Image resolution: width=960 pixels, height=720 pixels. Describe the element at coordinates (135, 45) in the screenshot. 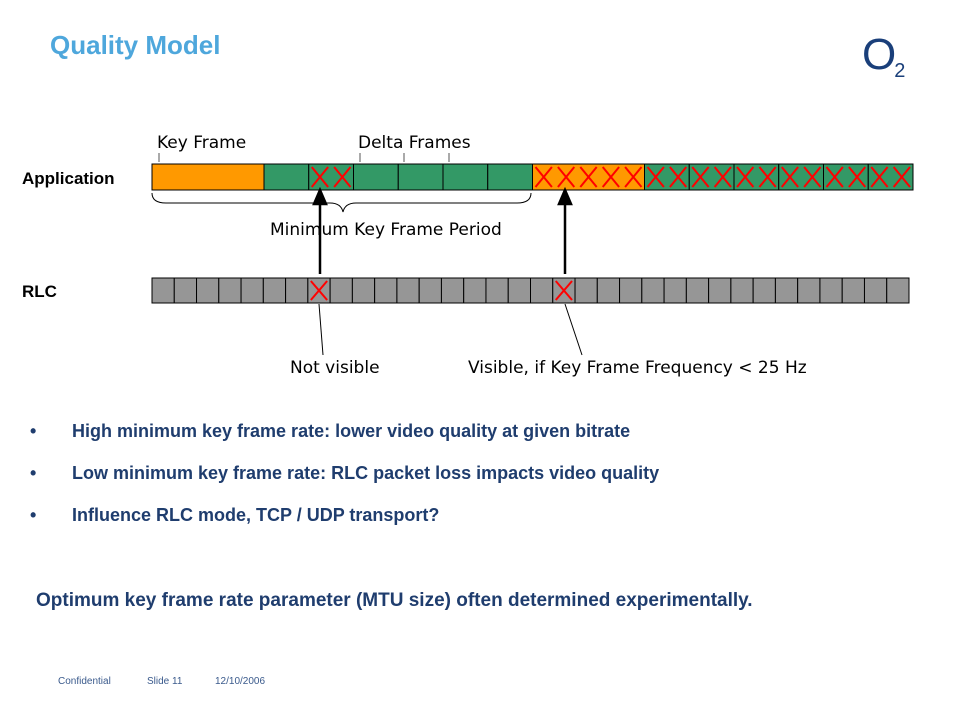

I see `slide-title: Quality Model` at that location.